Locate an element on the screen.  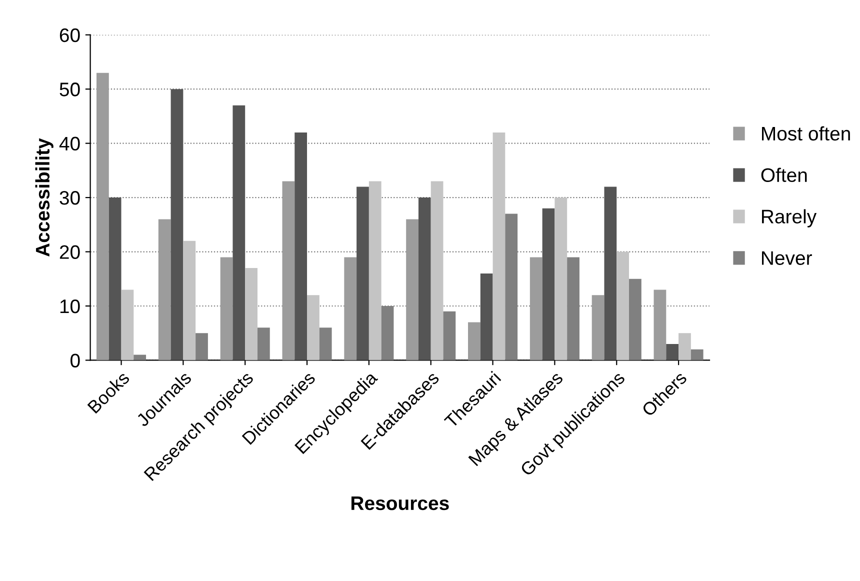
legend-label: Rarely is located at coordinates (789, 218).